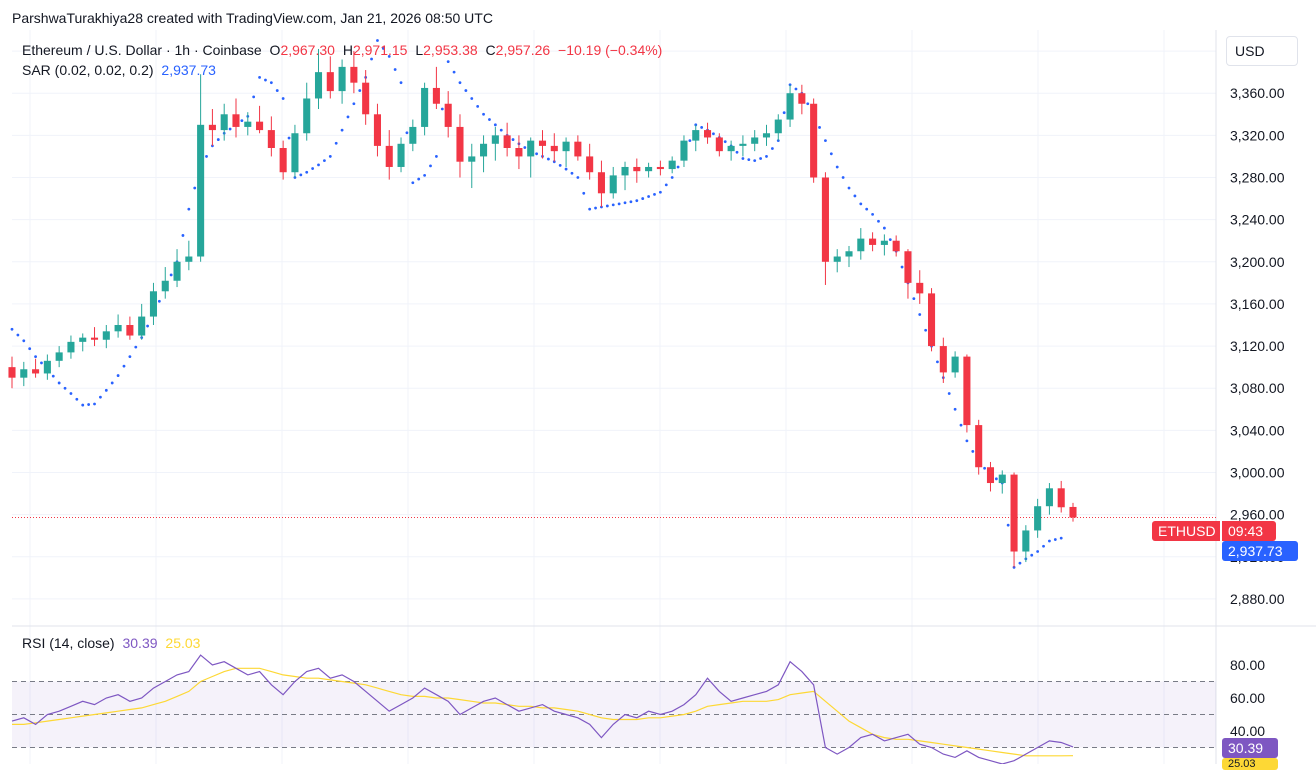  What do you see at coordinates (1257, 346) in the screenshot?
I see `price-tick-label: 3,120.00` at bounding box center [1257, 346].